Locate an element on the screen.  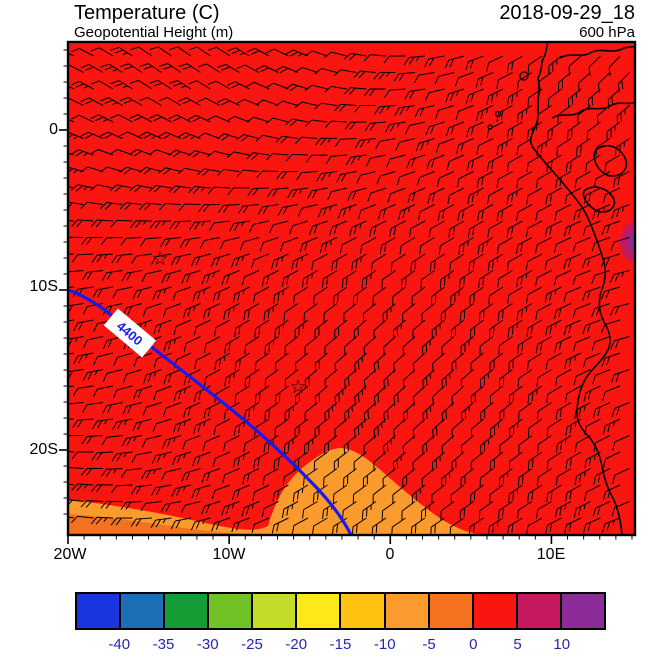
inland-border-north is located at coordinates (593, 110).